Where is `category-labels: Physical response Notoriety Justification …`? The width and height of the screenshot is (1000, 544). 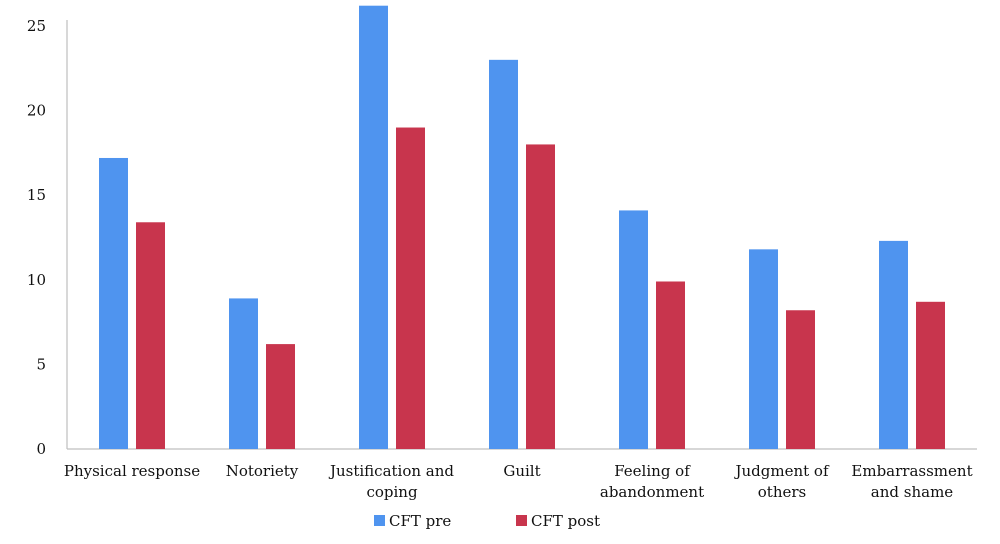
category-labels: Physical response Notoriety Justification … is located at coordinates (518, 481).